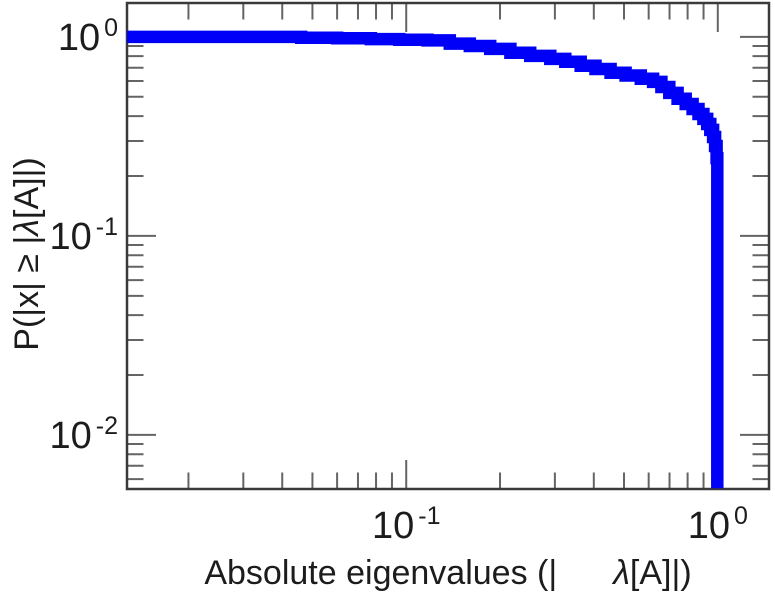 Image resolution: width=775 pixels, height=600 pixels. I want to click on x-axis-label-text-end: [A]|), so click(660, 573).